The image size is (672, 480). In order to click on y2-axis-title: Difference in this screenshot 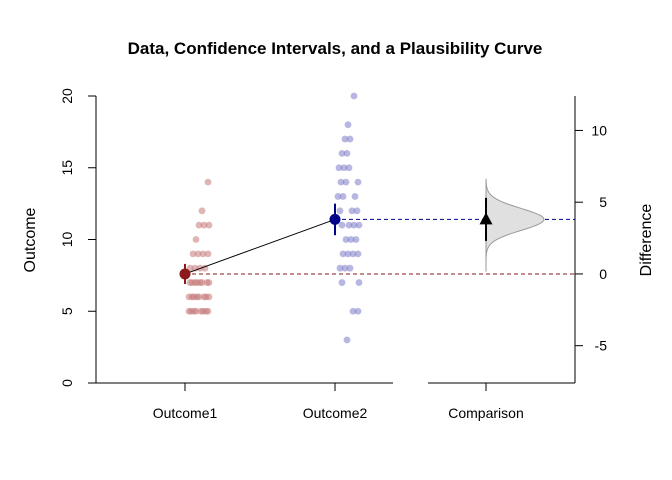, I will do `click(646, 240)`.